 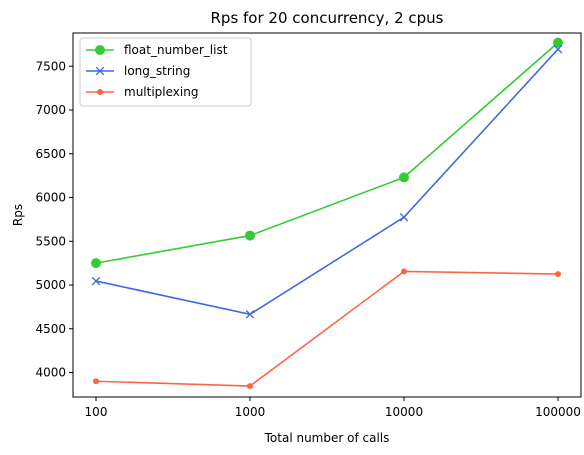 What do you see at coordinates (50, 154) in the screenshot?
I see `y-tick-label: 6500` at bounding box center [50, 154].